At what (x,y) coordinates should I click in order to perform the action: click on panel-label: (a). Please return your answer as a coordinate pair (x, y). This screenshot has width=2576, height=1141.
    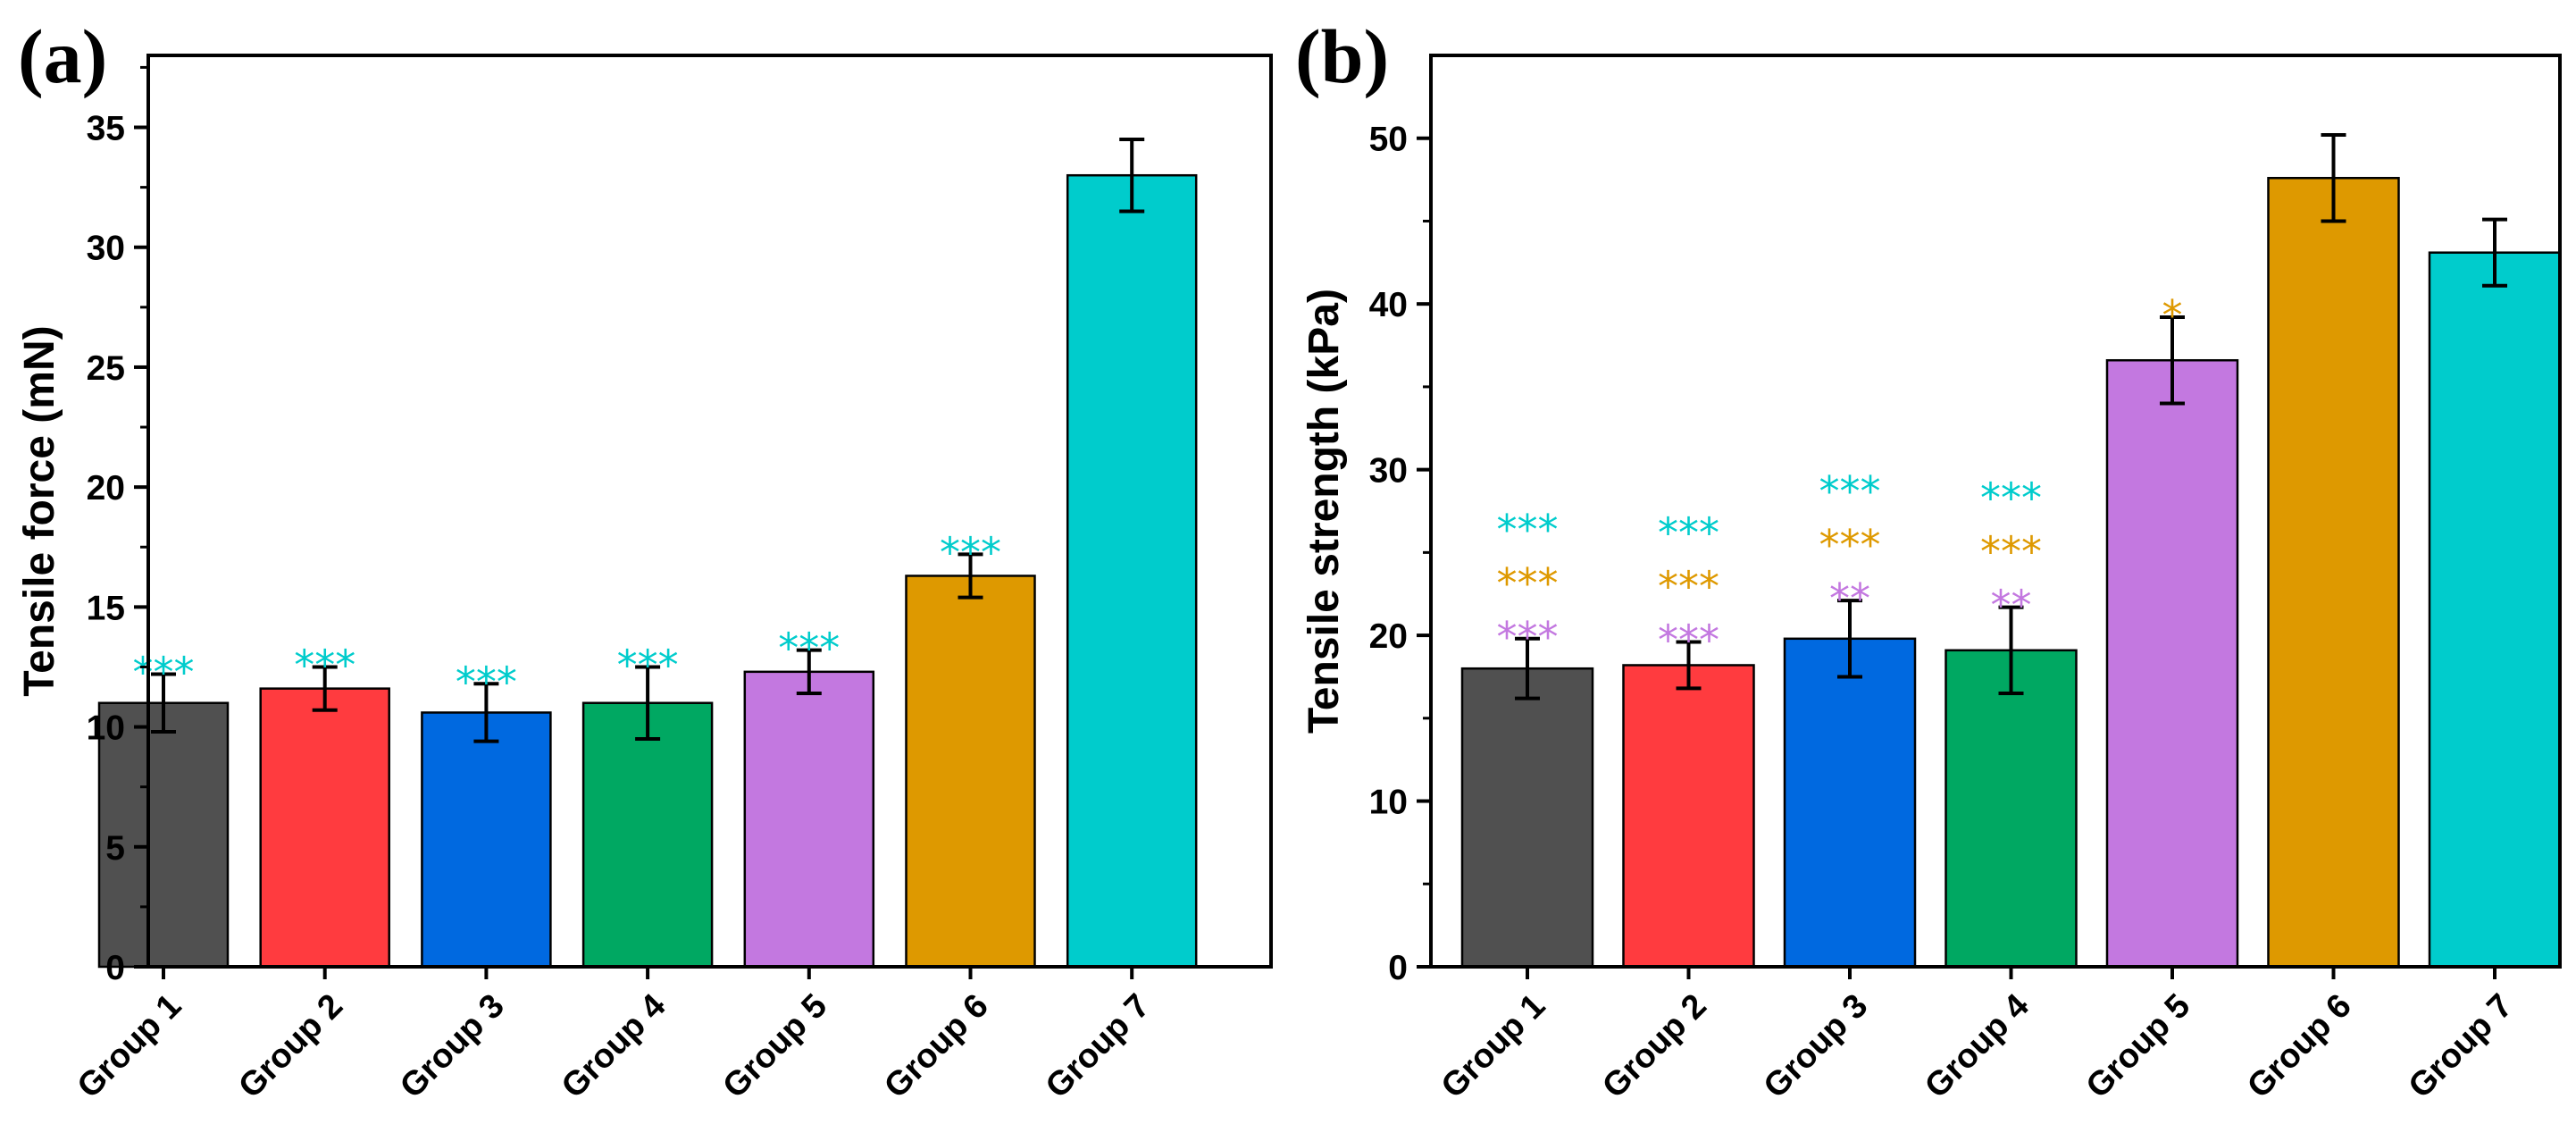
    Looking at the image, I should click on (63, 56).